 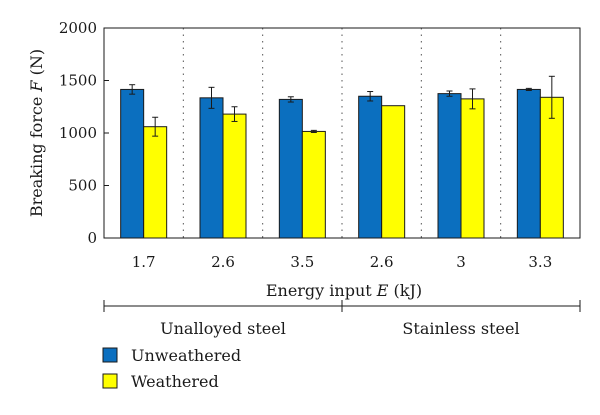 I want to click on legend: Unweathered Weathered, so click(x=171, y=368).